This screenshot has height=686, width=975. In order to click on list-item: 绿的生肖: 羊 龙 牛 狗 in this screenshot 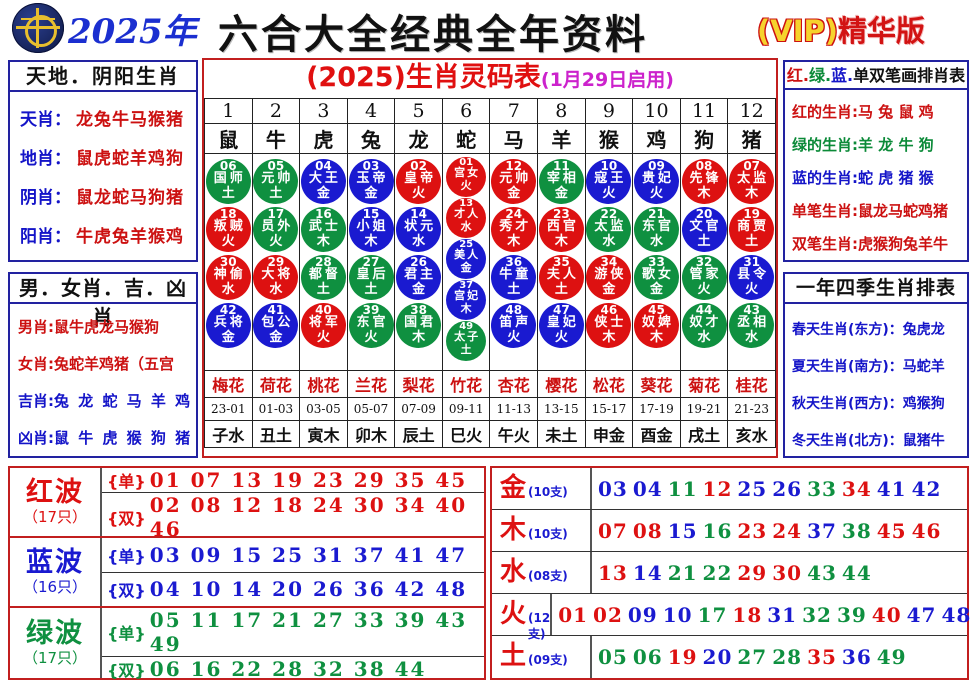, I will do `click(876, 144)`.